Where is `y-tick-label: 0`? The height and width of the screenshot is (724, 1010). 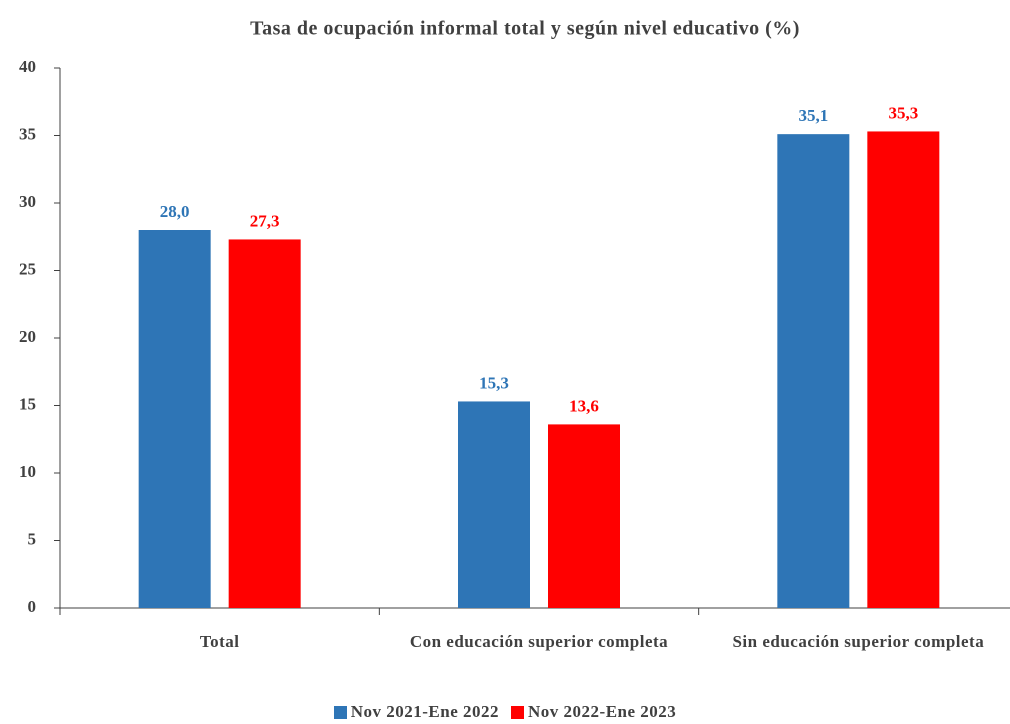
y-tick-label: 0 is located at coordinates (32, 606).